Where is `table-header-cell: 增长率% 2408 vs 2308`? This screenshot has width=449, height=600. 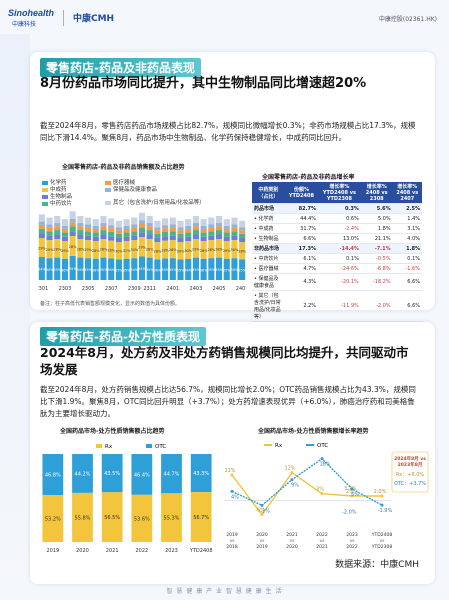
table-header-cell: 增长率% 2408 vs 2308 is located at coordinates (376, 193).